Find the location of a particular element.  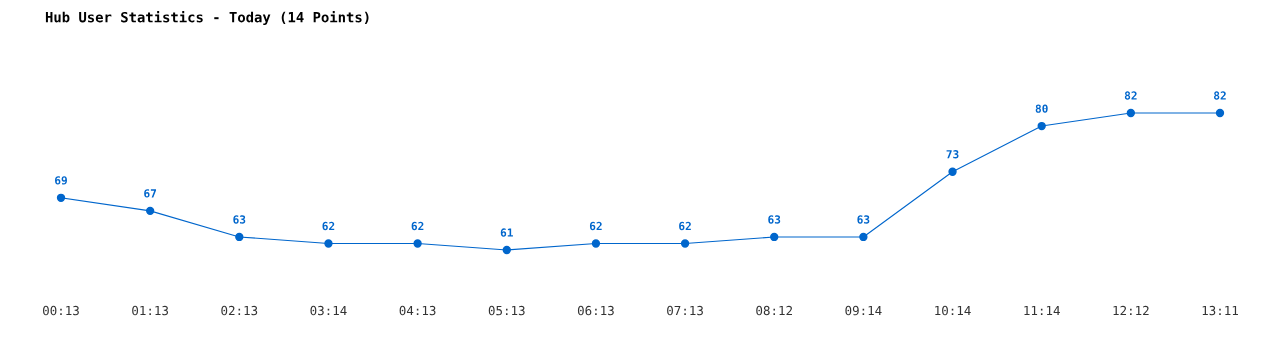

data-label: 73 is located at coordinates (952, 154).